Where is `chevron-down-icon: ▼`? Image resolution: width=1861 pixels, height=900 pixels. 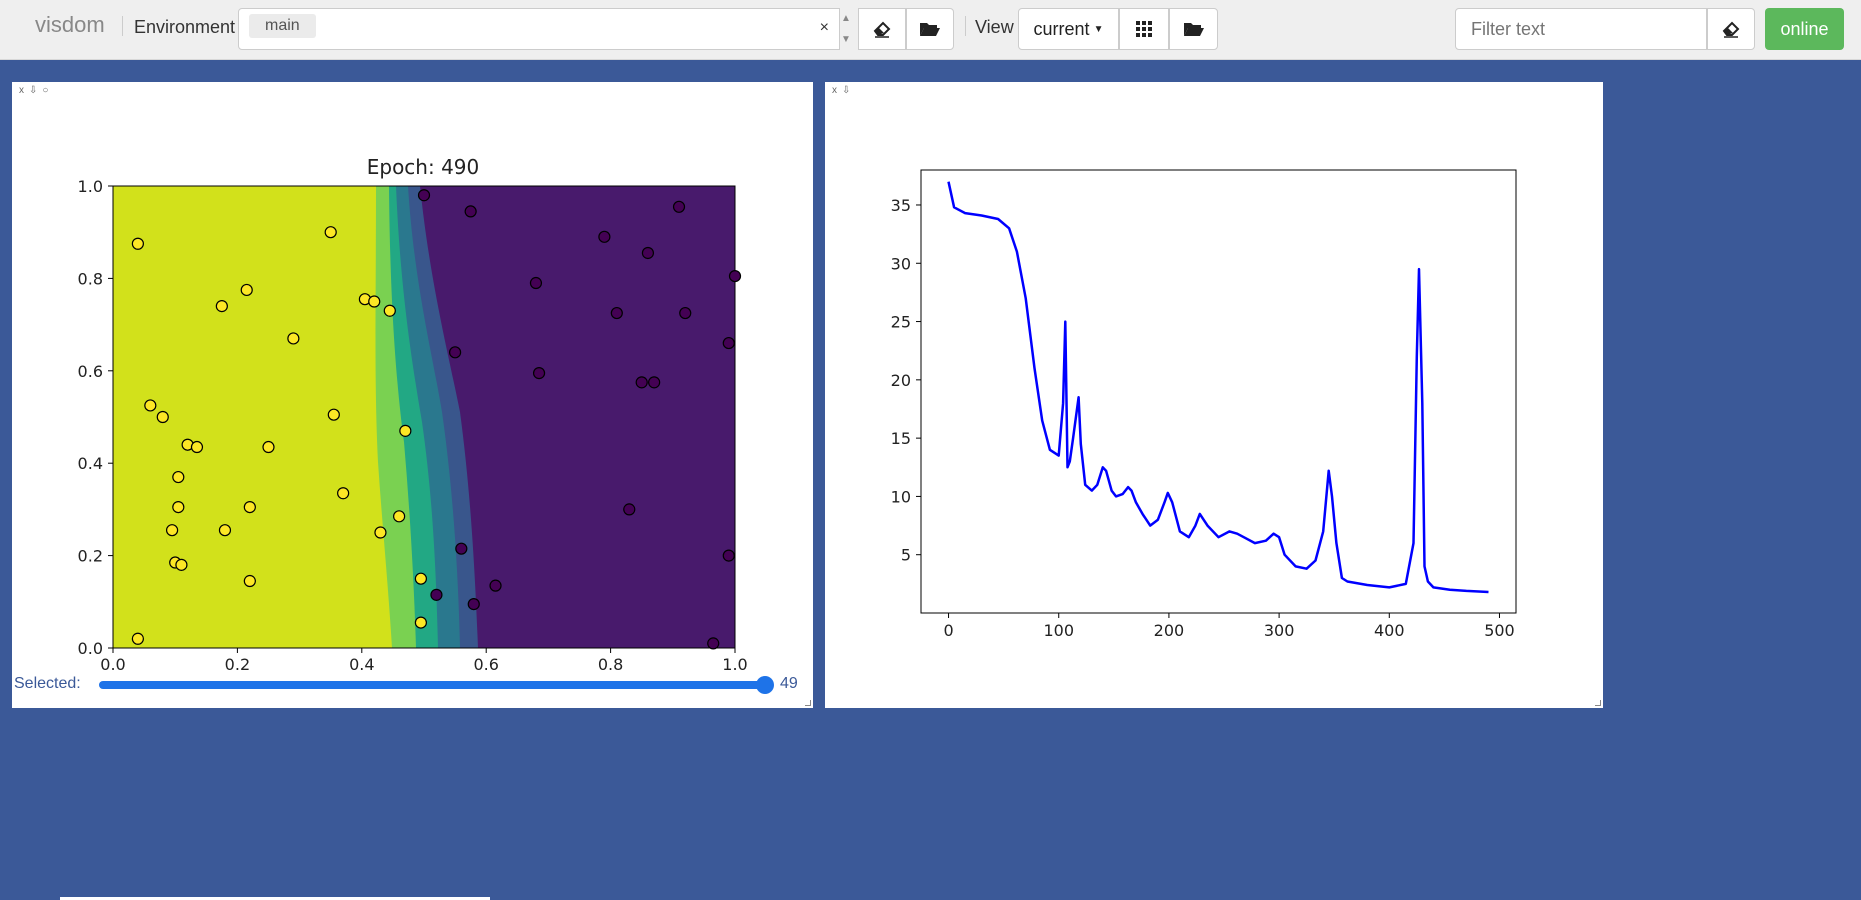
chevron-down-icon: ▼ is located at coordinates (846, 39).